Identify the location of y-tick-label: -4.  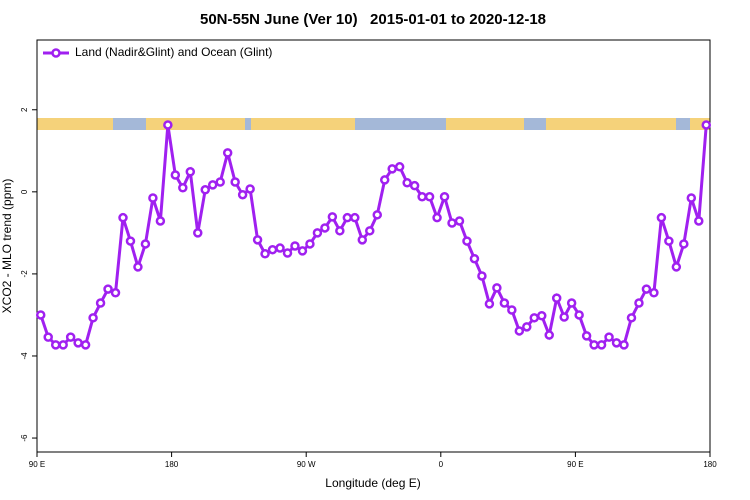
(24, 356).